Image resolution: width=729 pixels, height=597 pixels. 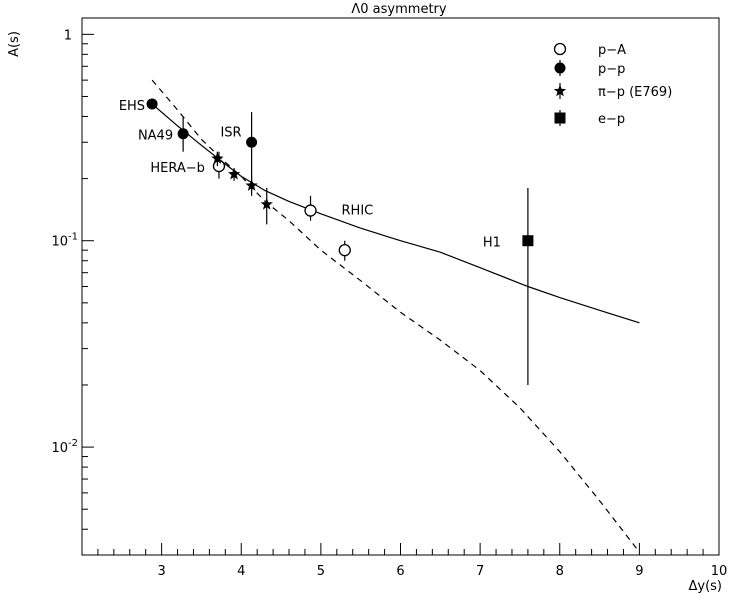 I want to click on x-tick-label: 5, so click(x=321, y=571).